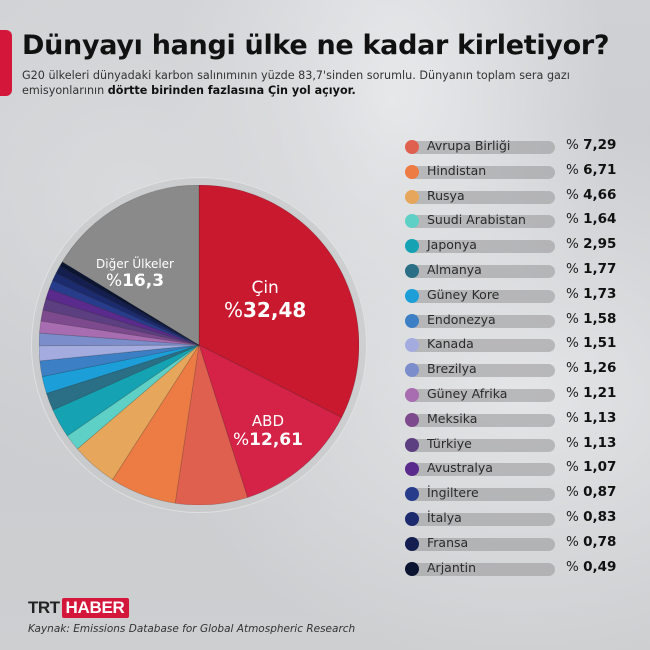 This screenshot has height=650, width=650. Describe the element at coordinates (454, 269) in the screenshot. I see `legend-label: Almanya` at that location.